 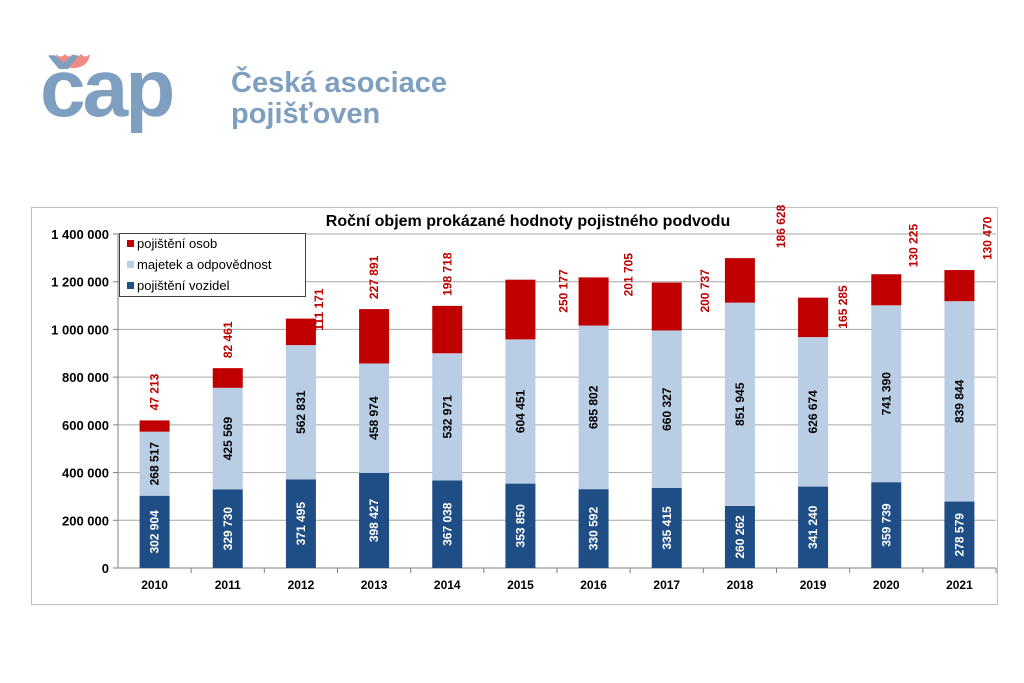 What do you see at coordinates (85, 520) in the screenshot?
I see `y-tick-label: 200 000` at bounding box center [85, 520].